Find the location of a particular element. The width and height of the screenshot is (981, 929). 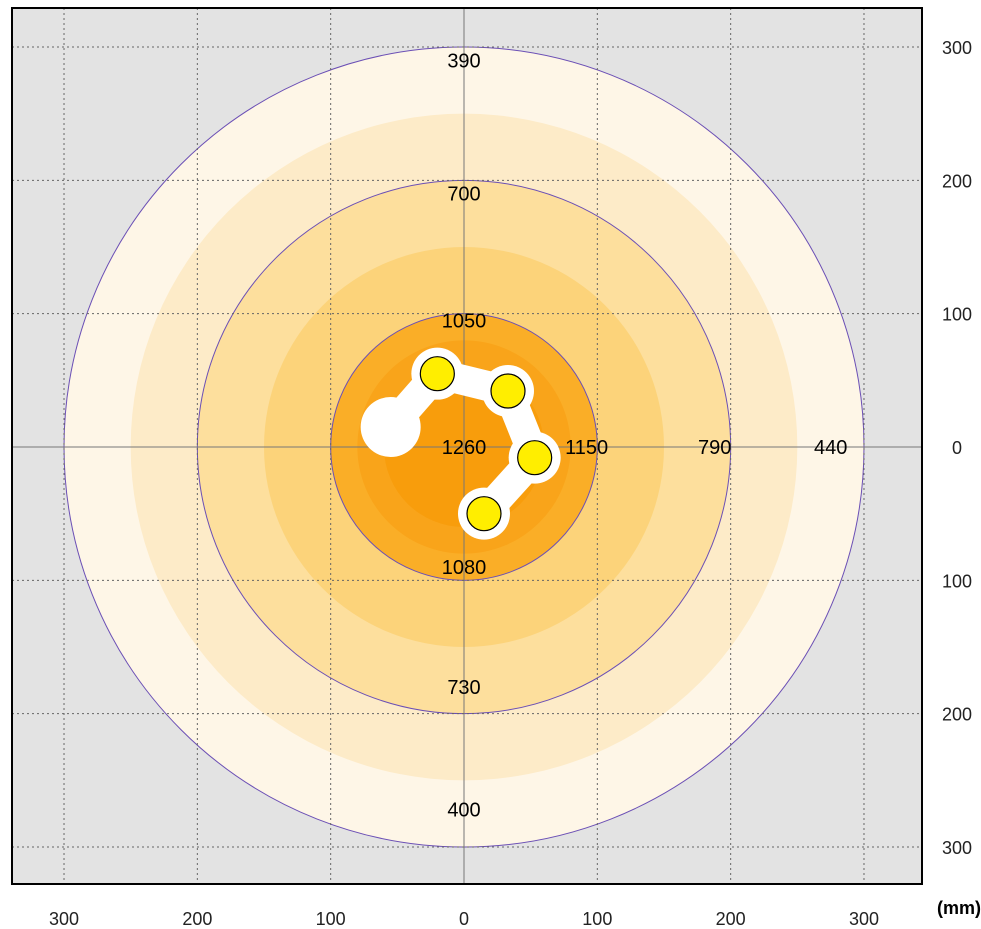

light-fixture is located at coordinates (460, 443).